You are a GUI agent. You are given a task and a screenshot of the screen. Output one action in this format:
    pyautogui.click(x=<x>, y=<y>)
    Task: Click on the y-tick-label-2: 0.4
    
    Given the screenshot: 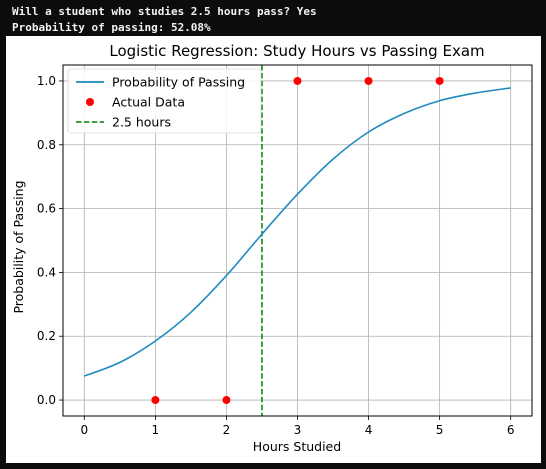 What is the action you would take?
    pyautogui.click(x=46, y=272)
    